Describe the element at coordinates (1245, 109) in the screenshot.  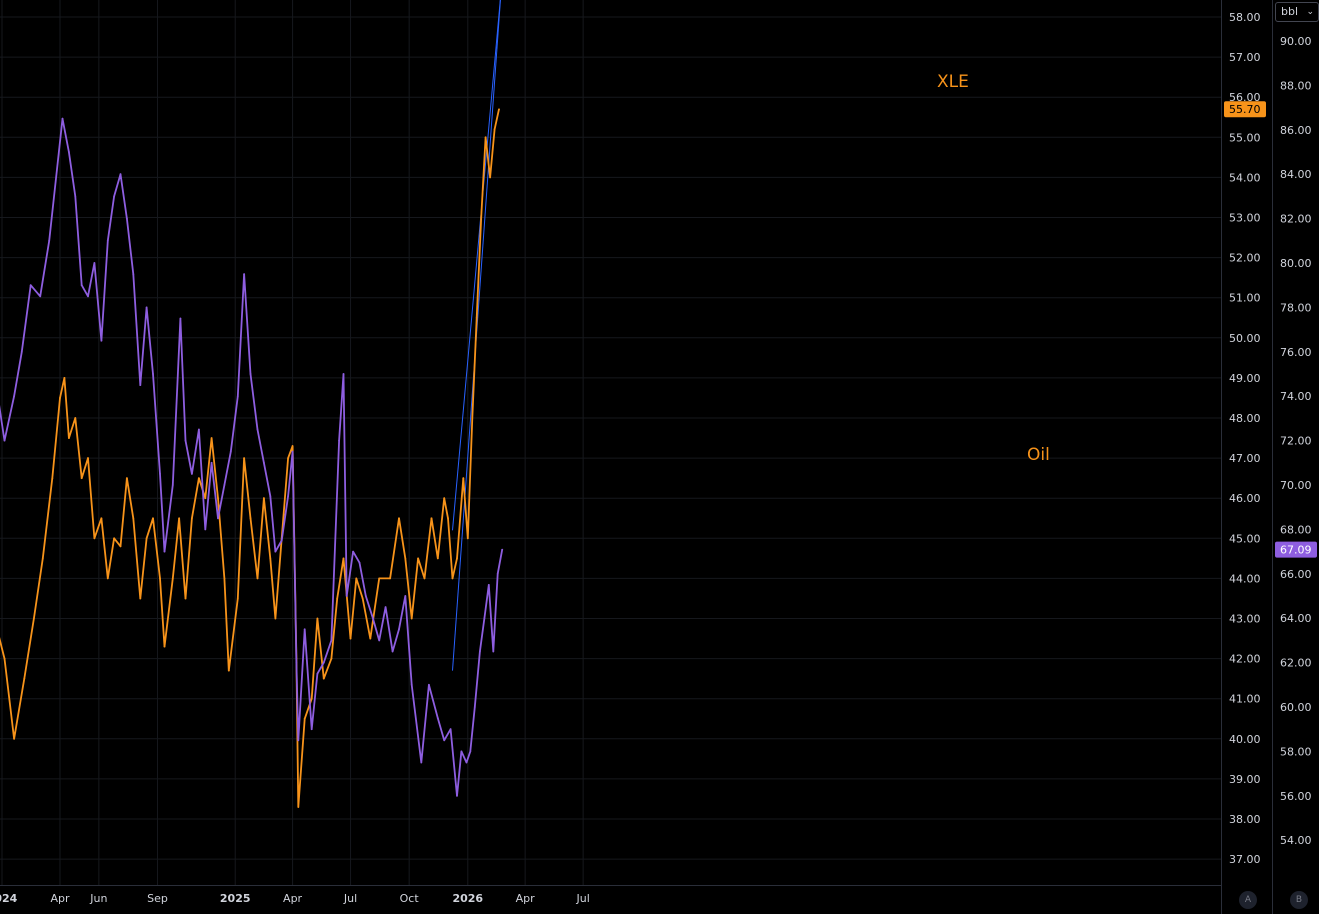
I see `last-value-badge-xle` at that location.